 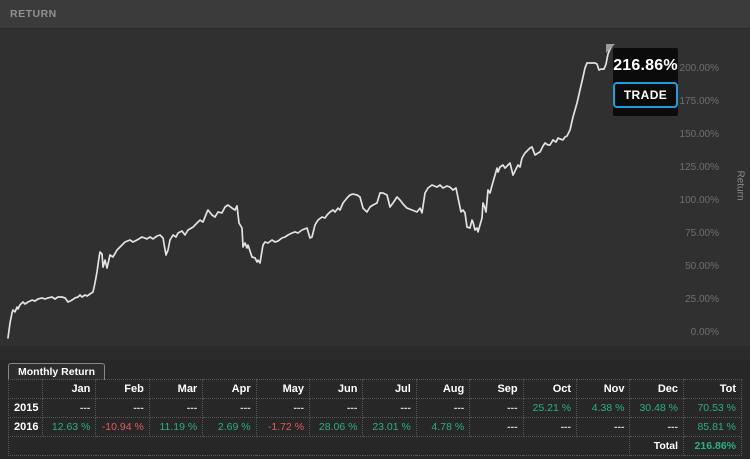 What do you see at coordinates (122, 389) in the screenshot?
I see `col-header-Feb: Feb` at bounding box center [122, 389].